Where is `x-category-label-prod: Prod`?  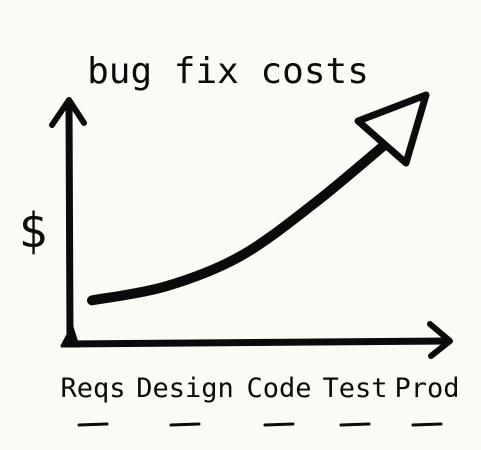 x-category-label-prod: Prod is located at coordinates (426, 388).